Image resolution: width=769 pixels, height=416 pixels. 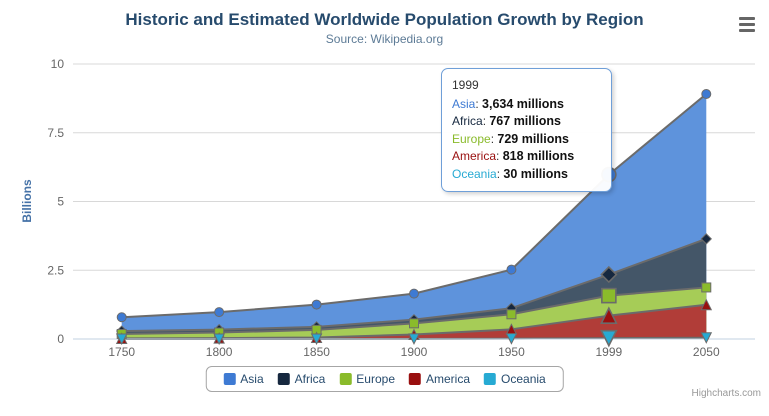 I want to click on tooltip-series-name: America, so click(x=474, y=156).